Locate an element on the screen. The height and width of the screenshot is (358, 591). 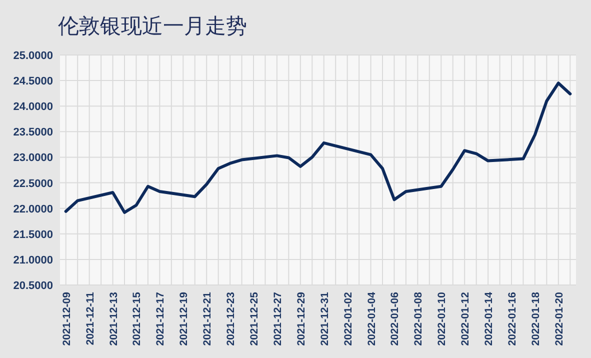
x-tick-label: 2021-12-29 is located at coordinates (301, 319).